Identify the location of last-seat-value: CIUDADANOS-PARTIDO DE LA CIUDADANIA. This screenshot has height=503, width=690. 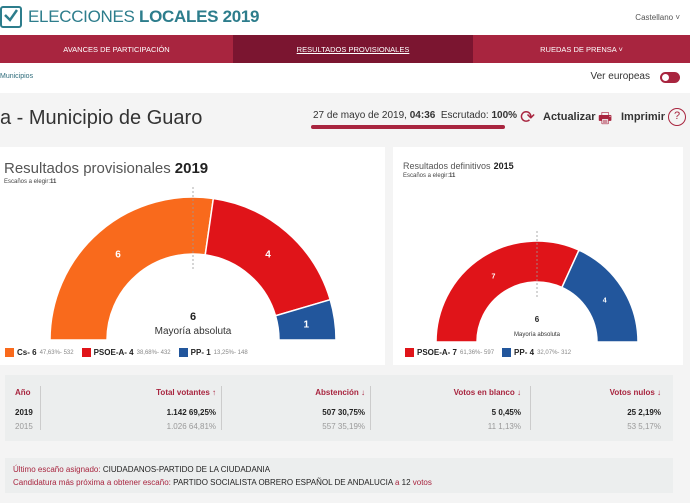
(186, 469).